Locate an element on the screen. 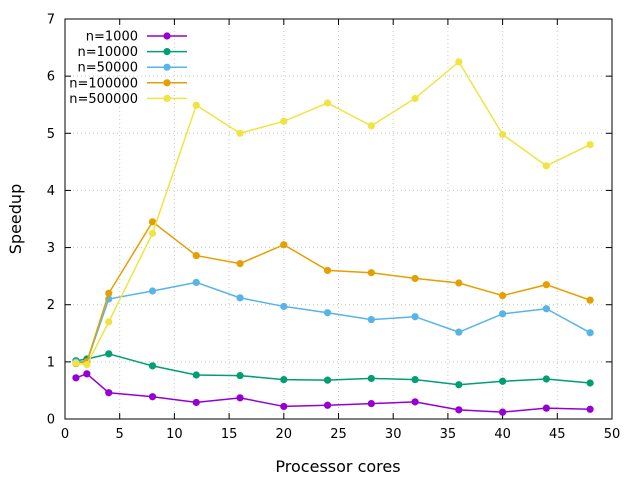  series-n=50000 is located at coordinates (333, 322).